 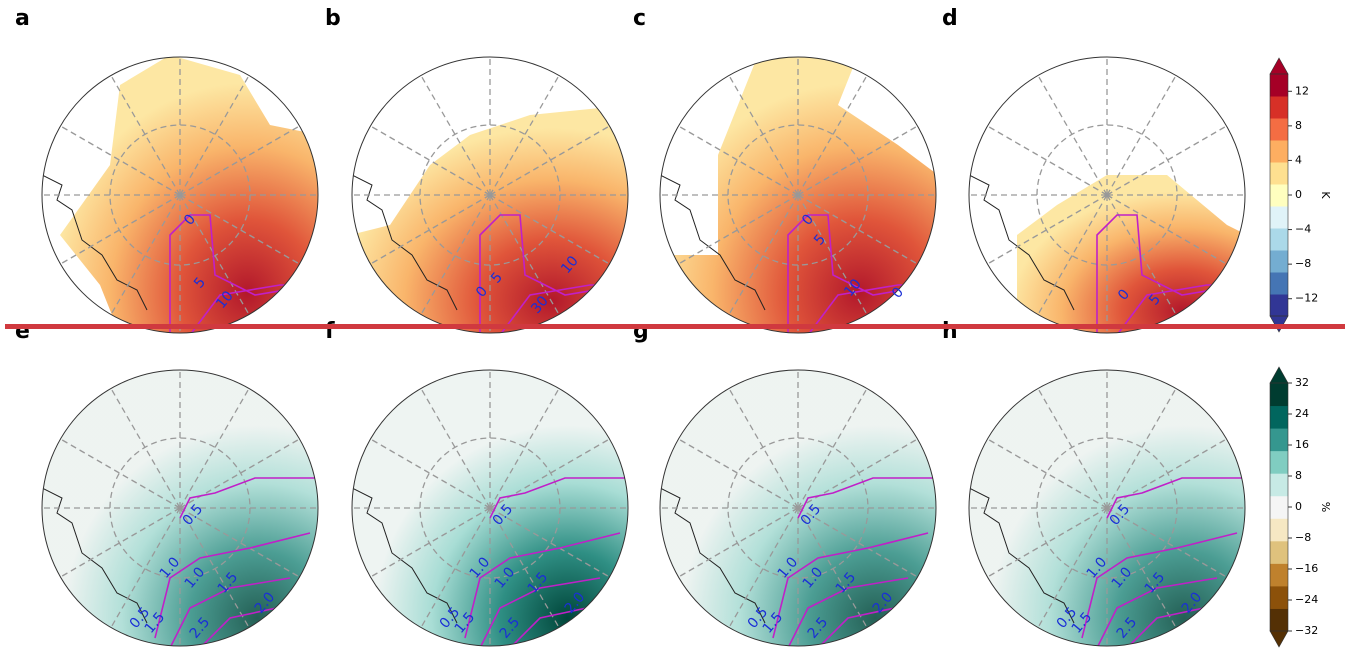 I want to click on panel-label: b, so click(x=333, y=18).